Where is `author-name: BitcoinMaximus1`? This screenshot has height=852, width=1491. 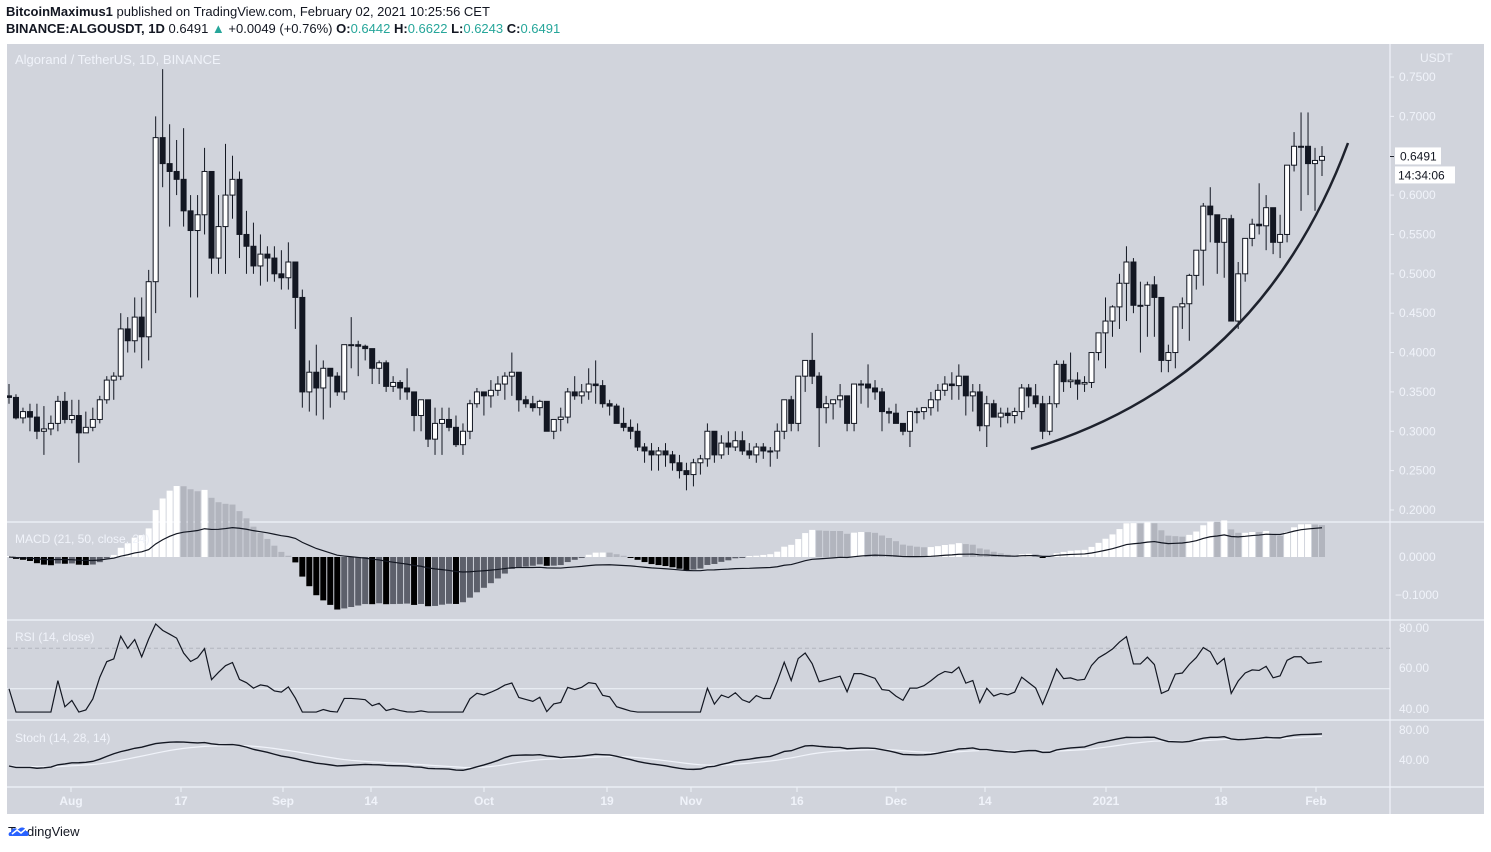
author-name: BitcoinMaximus1 is located at coordinates (59, 11).